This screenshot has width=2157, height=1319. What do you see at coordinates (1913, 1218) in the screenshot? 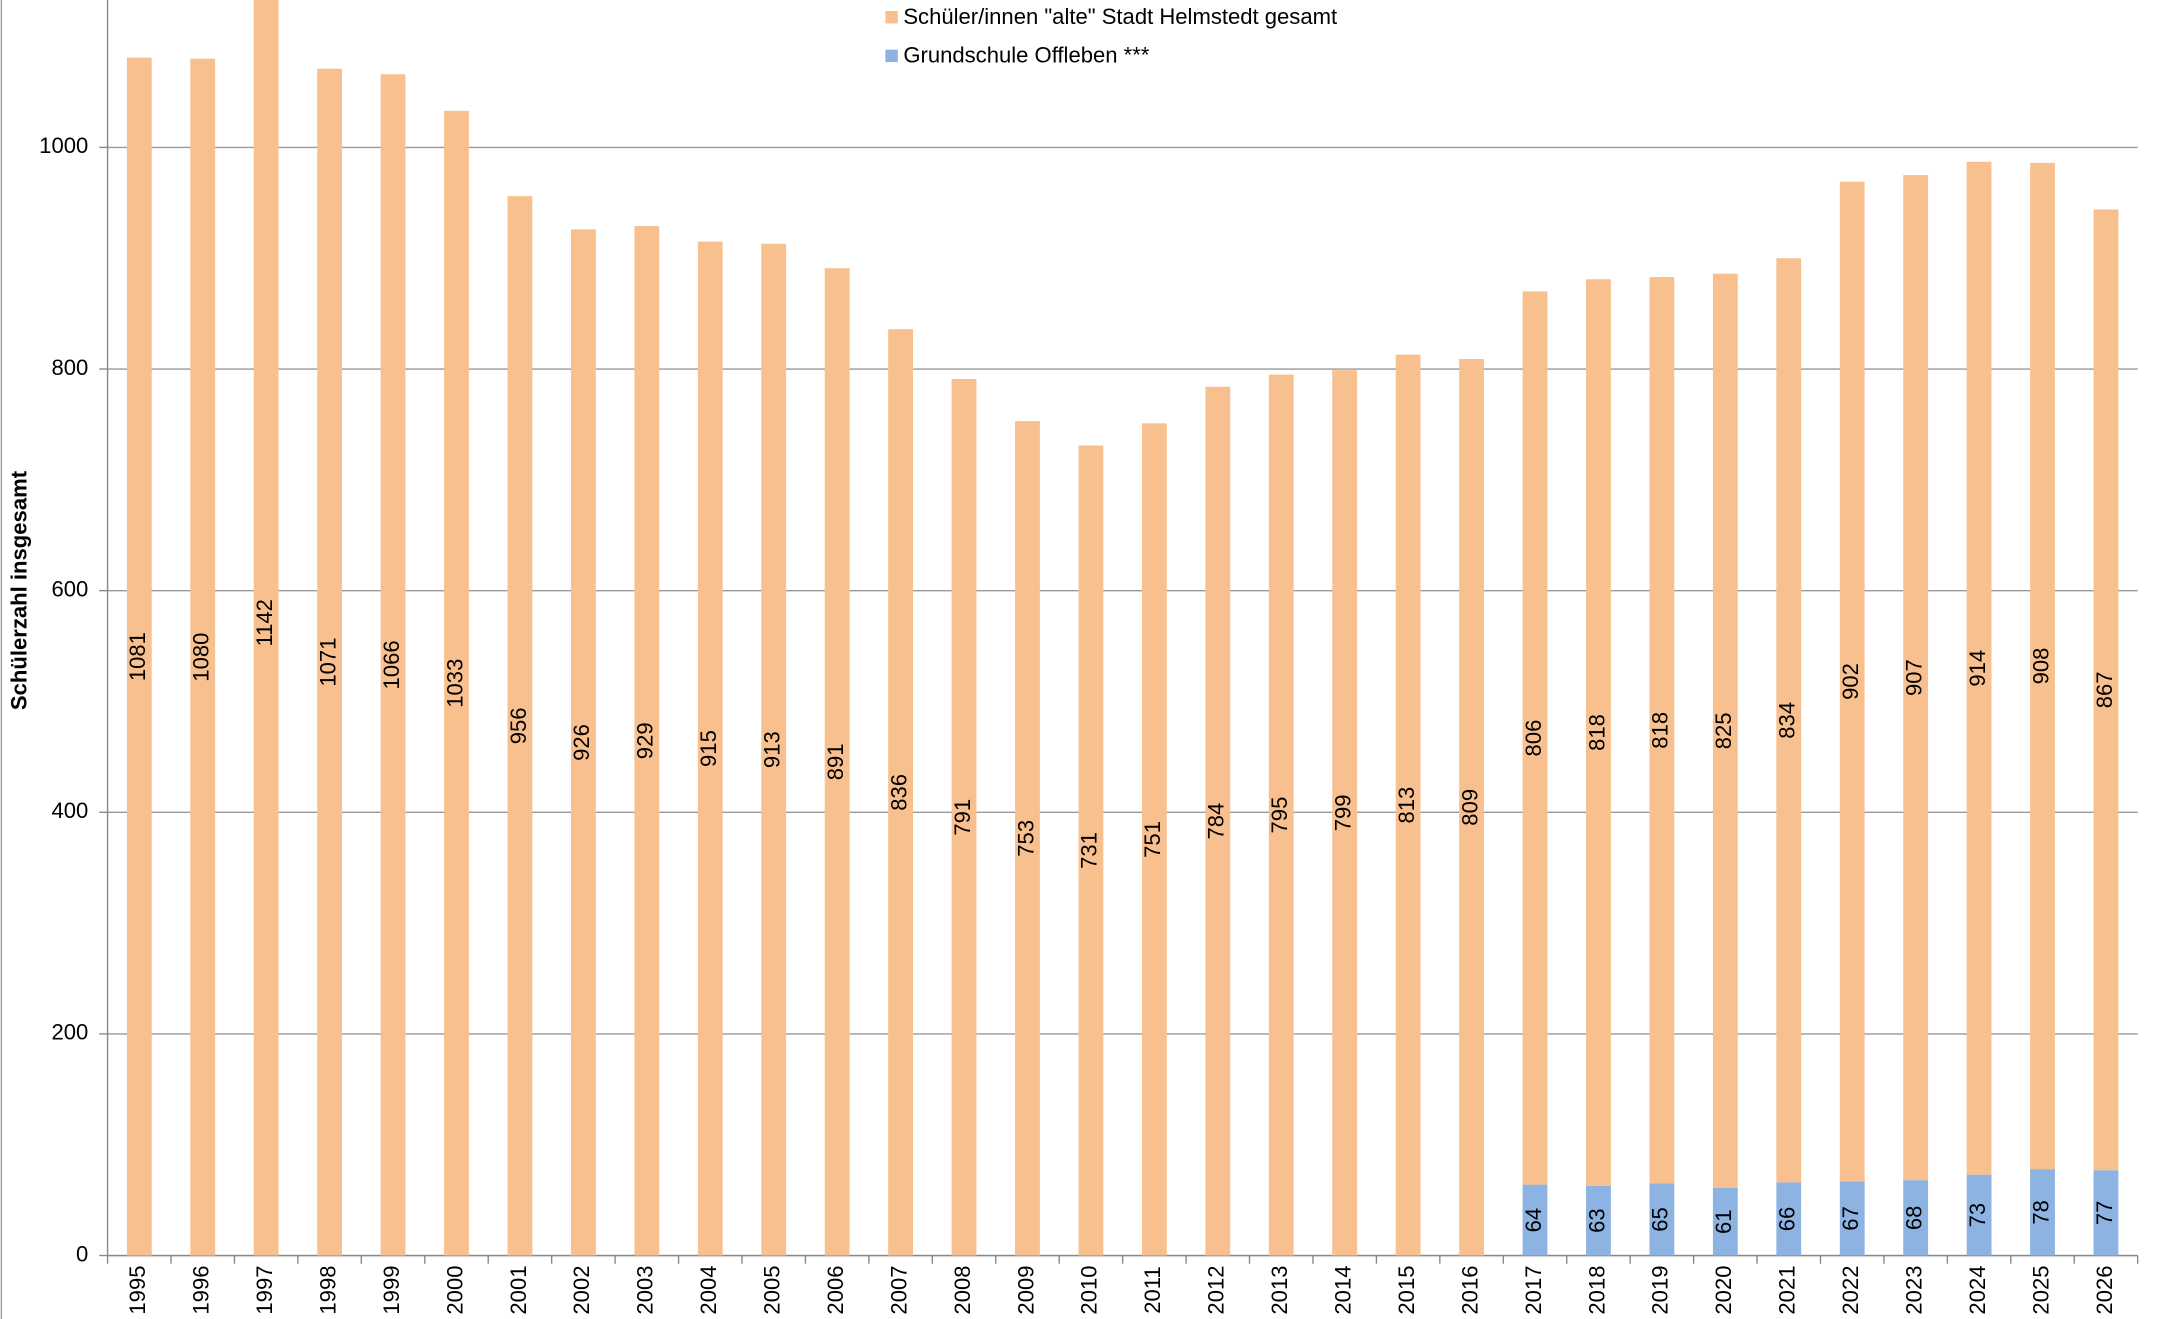
I see `value-label: 68` at bounding box center [1913, 1218].